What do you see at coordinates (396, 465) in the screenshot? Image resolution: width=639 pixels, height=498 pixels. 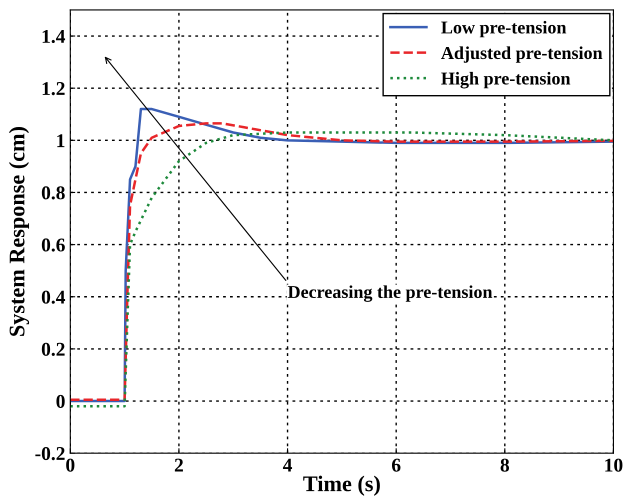 I see `x-tick-label: 6` at bounding box center [396, 465].